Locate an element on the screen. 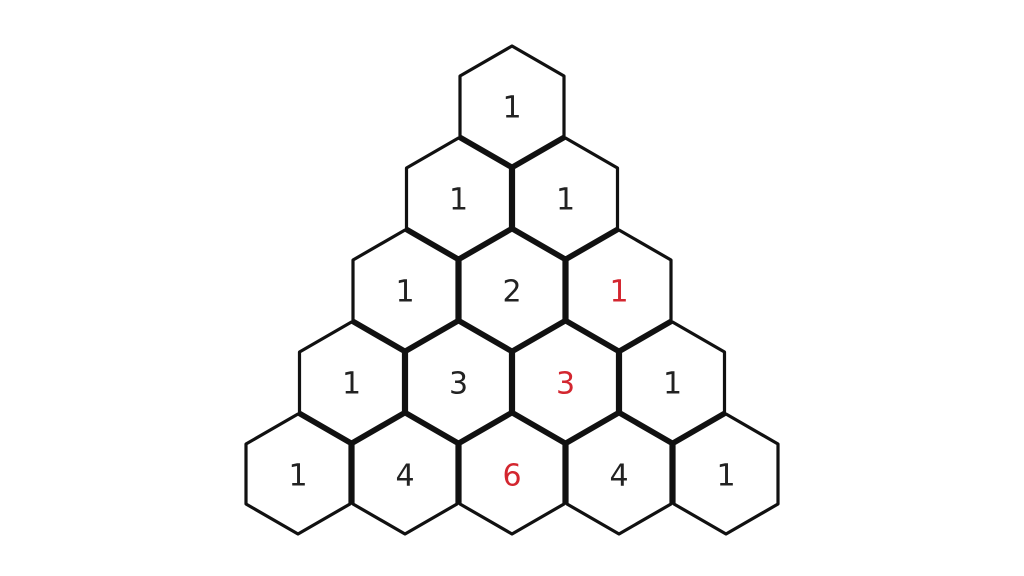 Image resolution: width=1024 pixels, height=576 pixels. hex-cell-r2-c2: 1 is located at coordinates (619, 290).